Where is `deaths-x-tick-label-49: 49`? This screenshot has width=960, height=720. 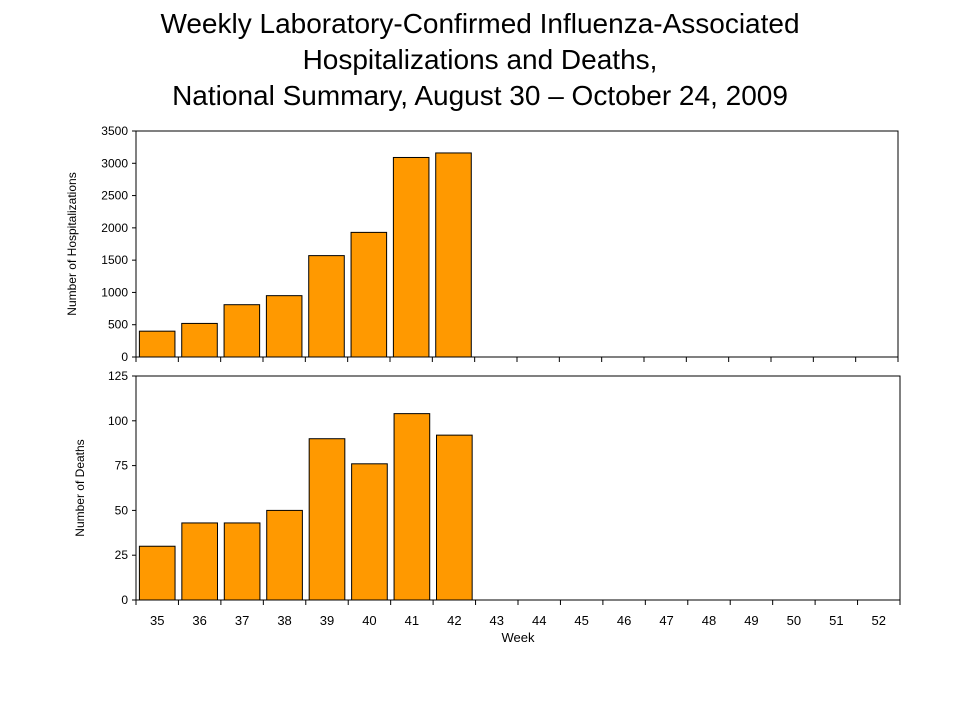 deaths-x-tick-label-49: 49 is located at coordinates (751, 620).